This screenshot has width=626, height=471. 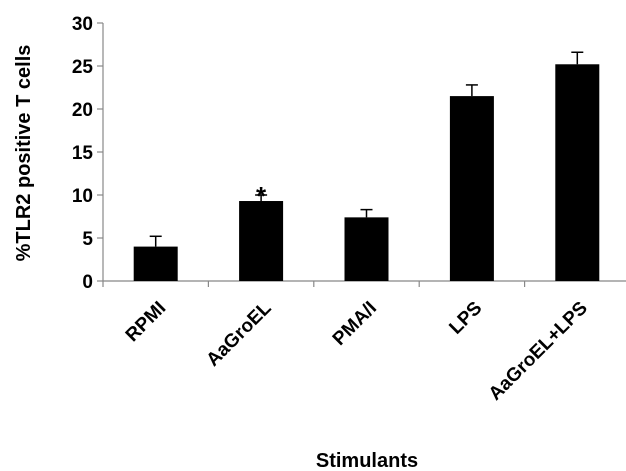 I want to click on y-tick-label: 30, so click(x=82, y=24).